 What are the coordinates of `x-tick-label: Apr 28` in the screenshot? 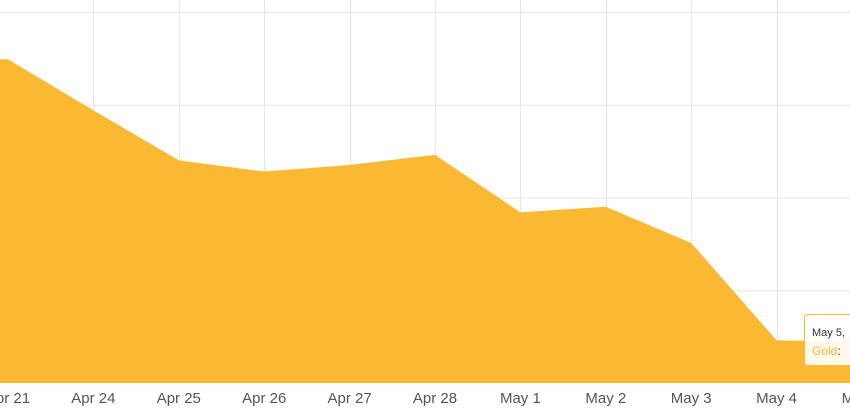 It's located at (435, 398).